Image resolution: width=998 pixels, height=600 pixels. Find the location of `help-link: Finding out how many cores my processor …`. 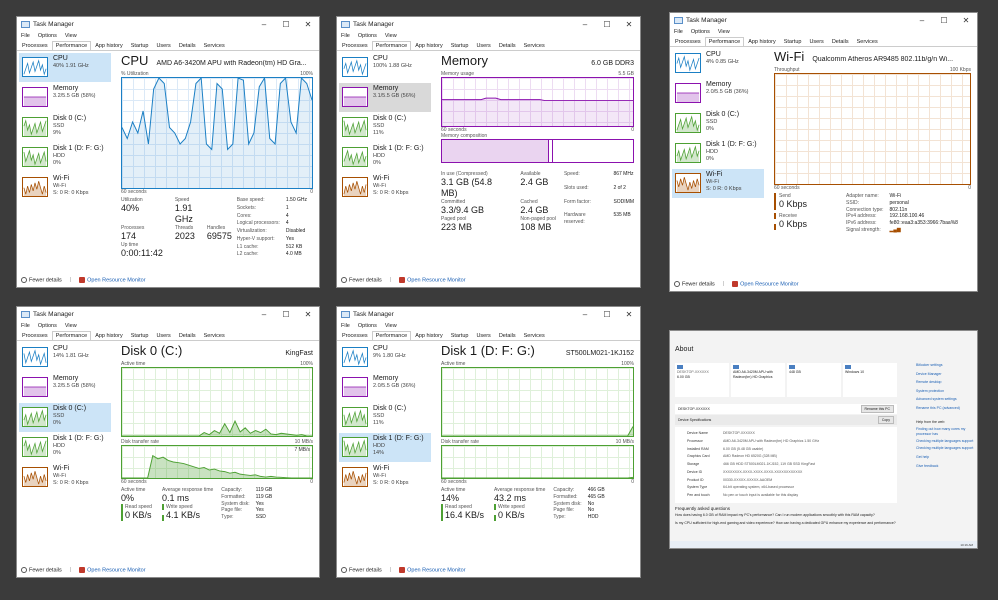

help-link: Finding out how many cores my processor … is located at coordinates (941, 431).